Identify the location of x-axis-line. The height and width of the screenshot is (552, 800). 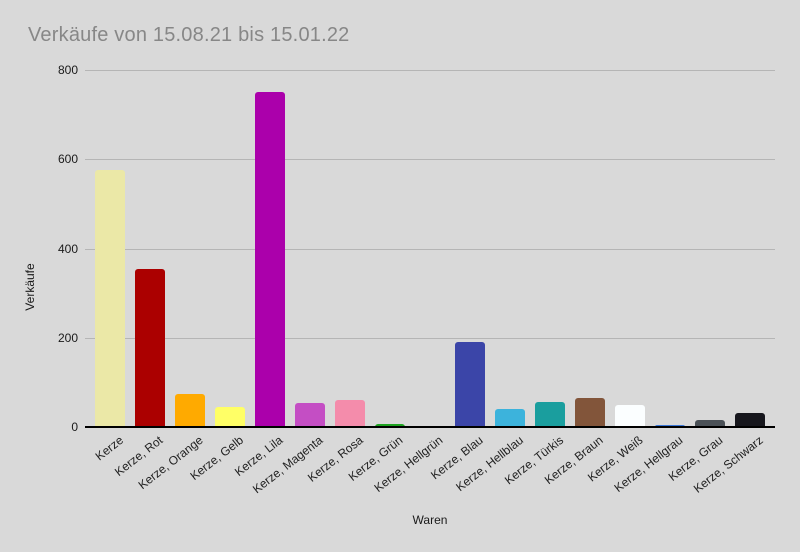
(430, 427).